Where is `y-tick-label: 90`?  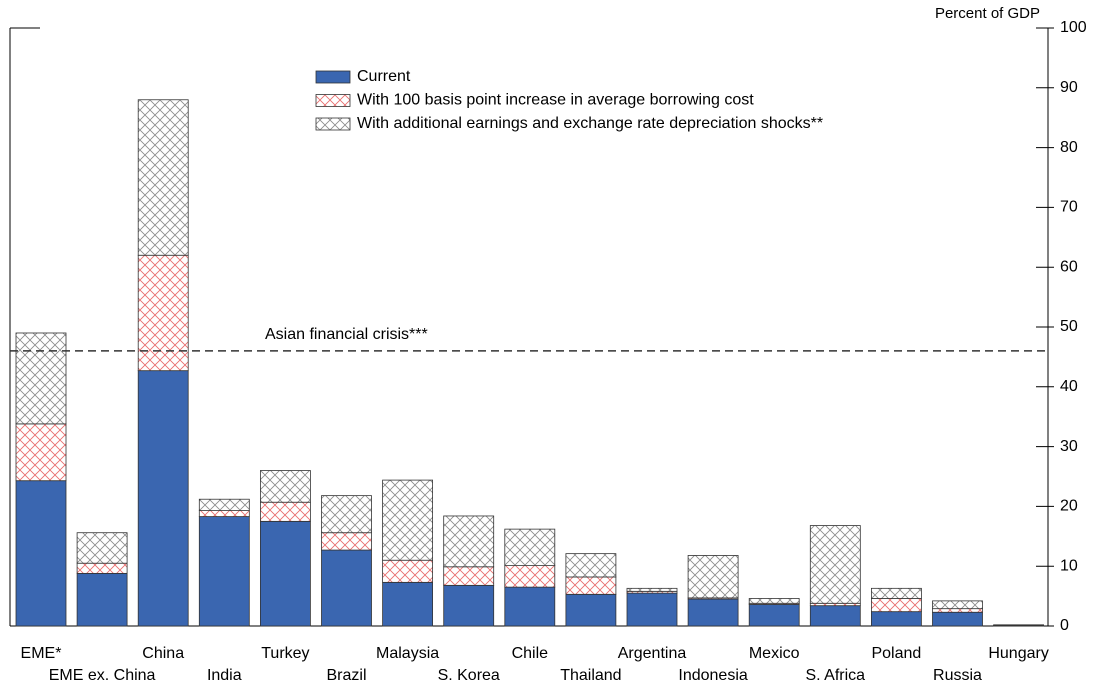
y-tick-label: 90 is located at coordinates (1069, 87).